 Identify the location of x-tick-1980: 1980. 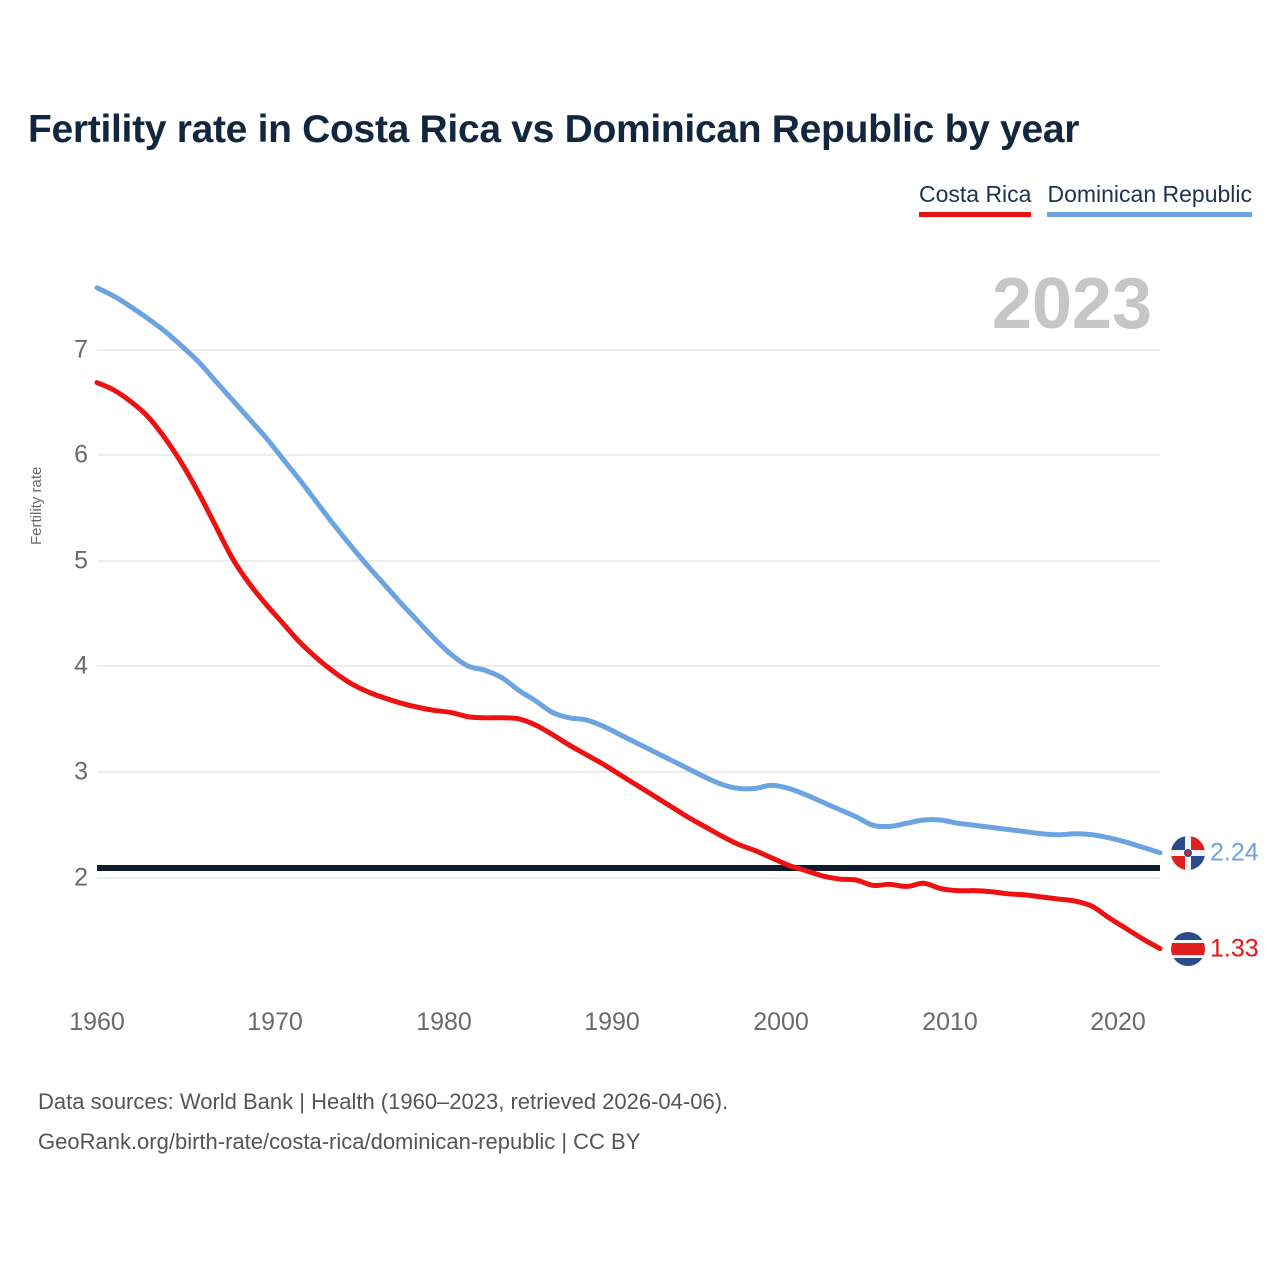
(444, 1022).